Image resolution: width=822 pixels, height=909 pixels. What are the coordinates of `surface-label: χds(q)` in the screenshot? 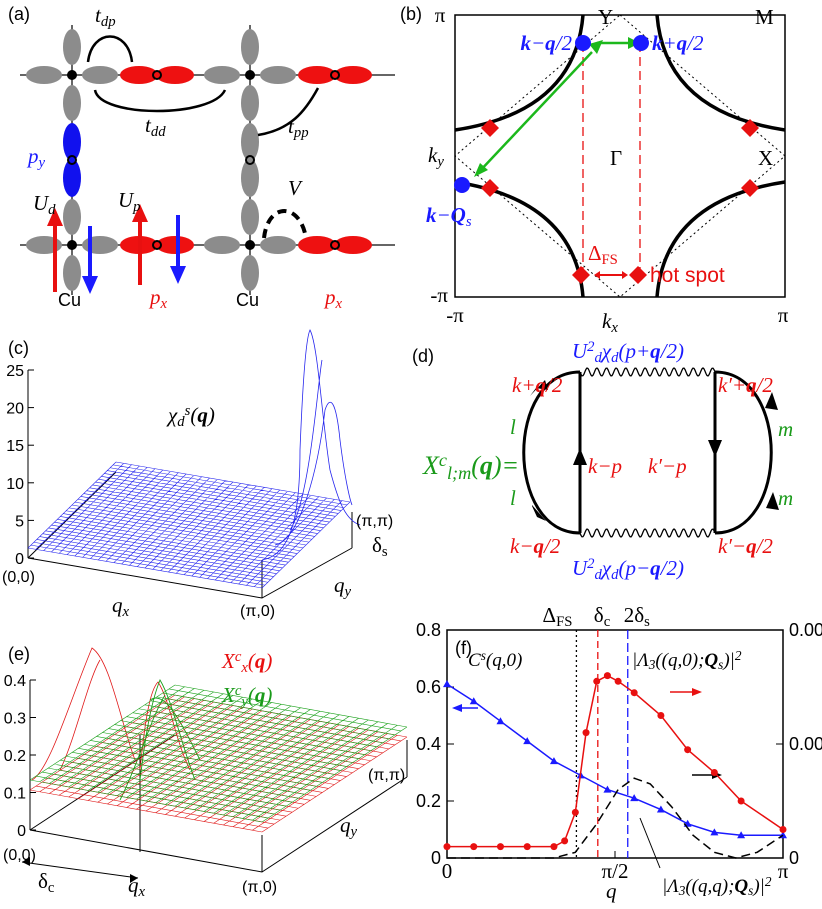 It's located at (190, 416).